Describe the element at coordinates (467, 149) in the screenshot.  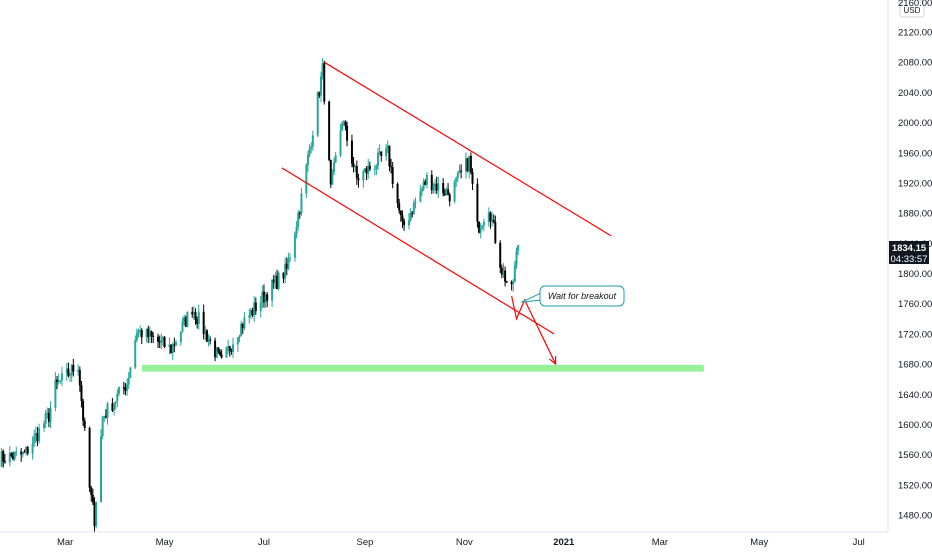
I see `channel-upper-line` at that location.